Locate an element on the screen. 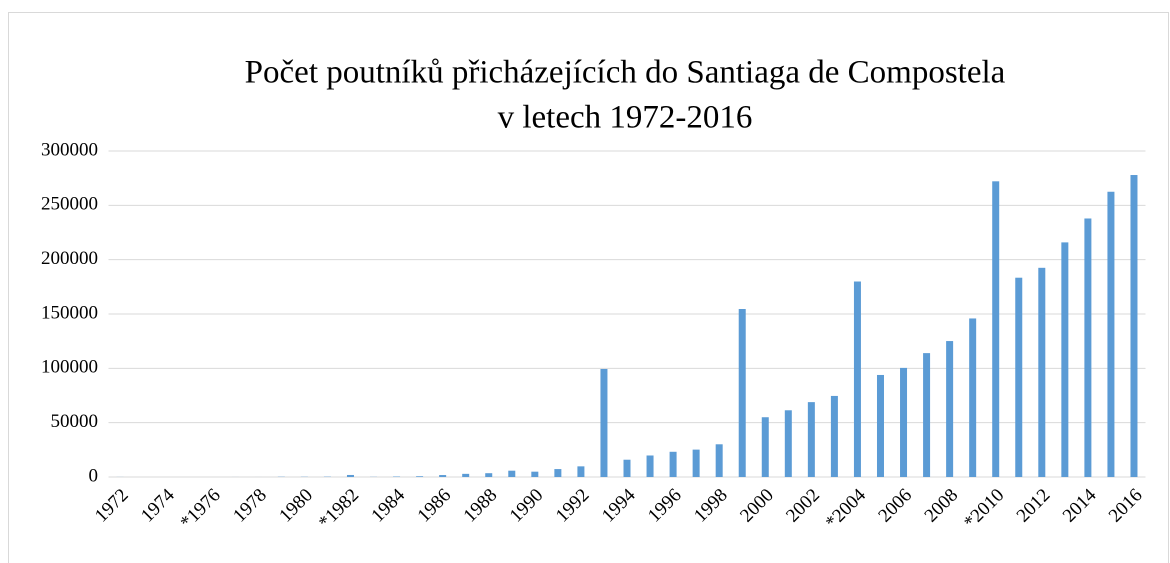 Image resolution: width=1170 pixels, height=563 pixels. x-tick-label: 1998 is located at coordinates (711, 506).